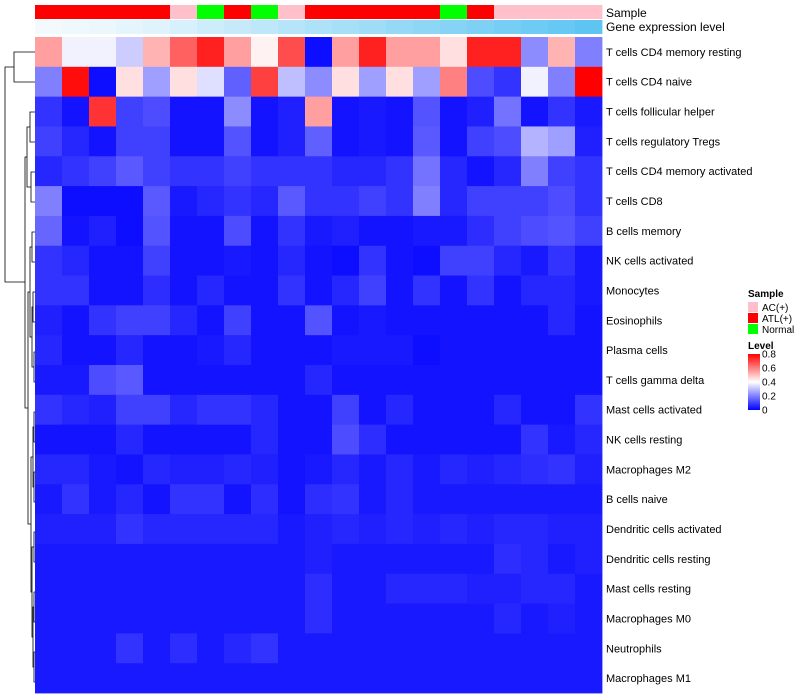 Image resolution: width=800 pixels, height=700 pixels. I want to click on level-tick-label: 0.4, so click(769, 383).